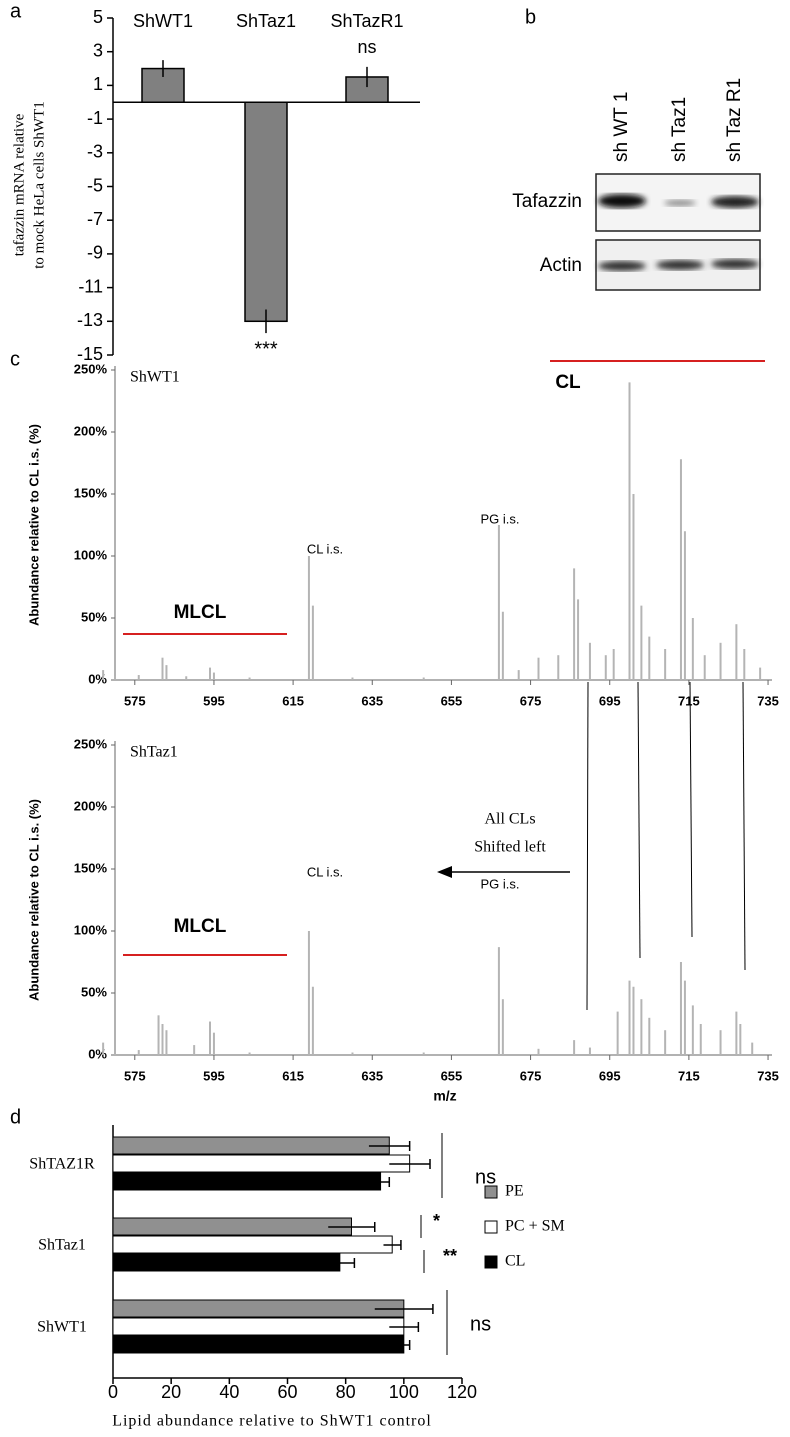 This screenshot has height=1437, width=790. Describe the element at coordinates (514, 1191) in the screenshot. I see `legend-label: PE` at that location.